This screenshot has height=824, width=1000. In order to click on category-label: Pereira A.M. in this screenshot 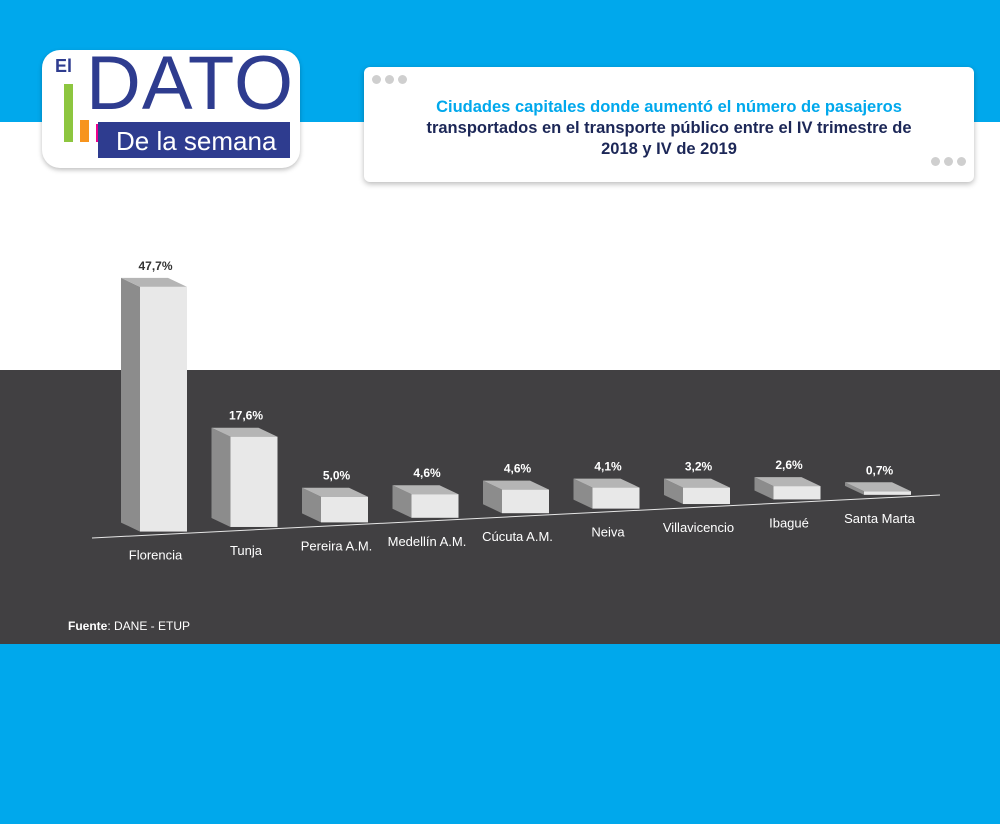, I will do `click(337, 545)`.